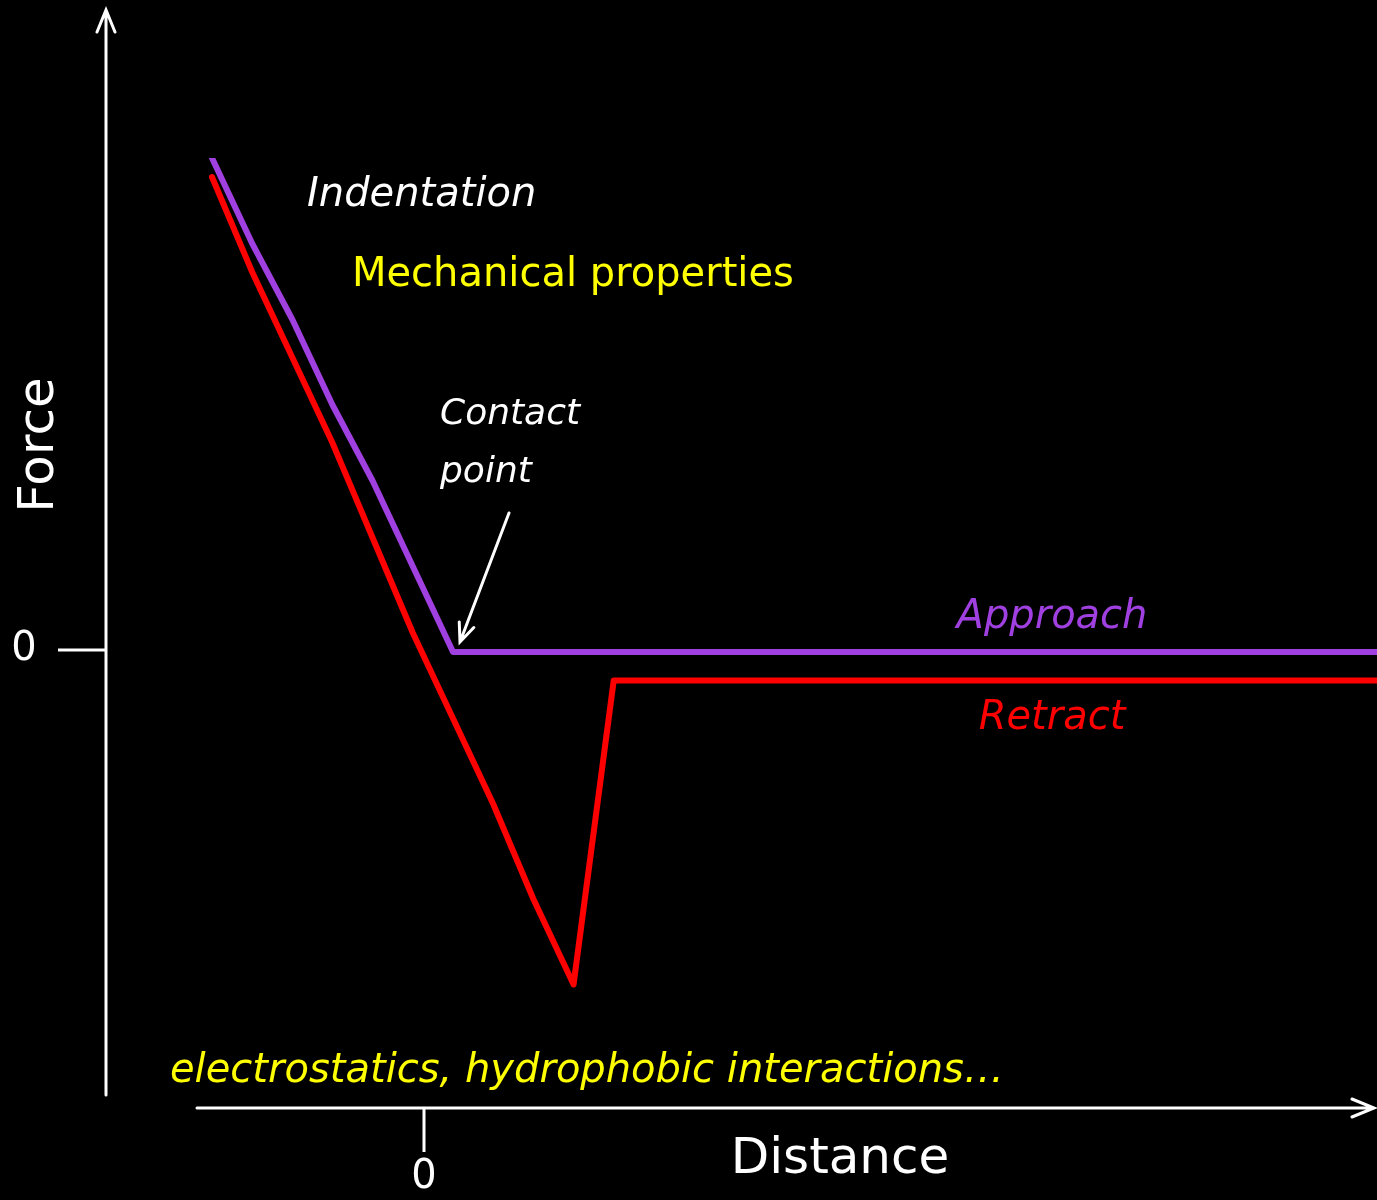 This screenshot has height=1200, width=1377. Describe the element at coordinates (573, 272) in the screenshot. I see `annotation: Mechanical properties` at that location.